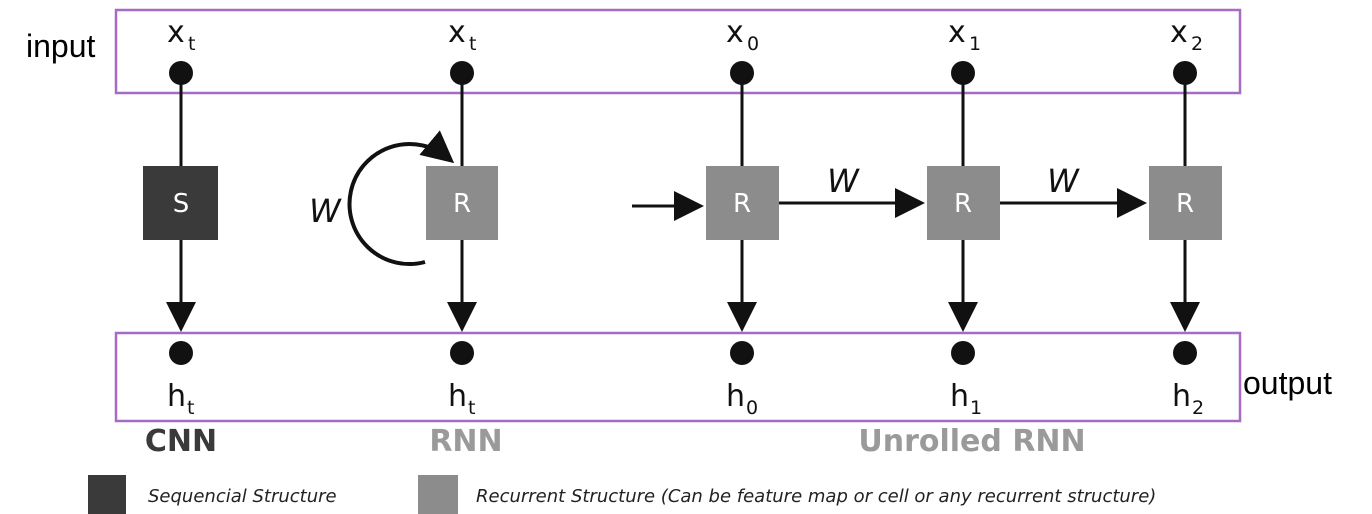 The image size is (1372, 514). Describe the element at coordinates (1287, 383) in the screenshot. I see `output-label: output` at that location.